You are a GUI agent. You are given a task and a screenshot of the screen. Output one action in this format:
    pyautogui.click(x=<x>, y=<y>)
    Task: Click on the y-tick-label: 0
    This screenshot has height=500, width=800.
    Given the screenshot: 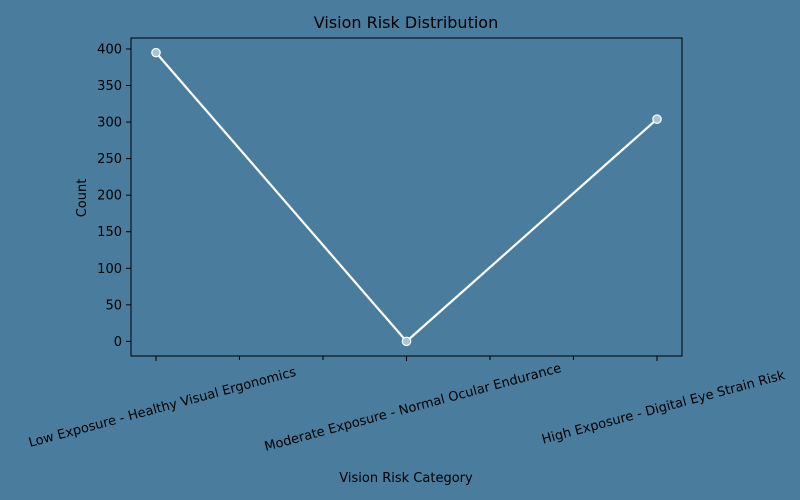 What is the action you would take?
    pyautogui.click(x=118, y=342)
    